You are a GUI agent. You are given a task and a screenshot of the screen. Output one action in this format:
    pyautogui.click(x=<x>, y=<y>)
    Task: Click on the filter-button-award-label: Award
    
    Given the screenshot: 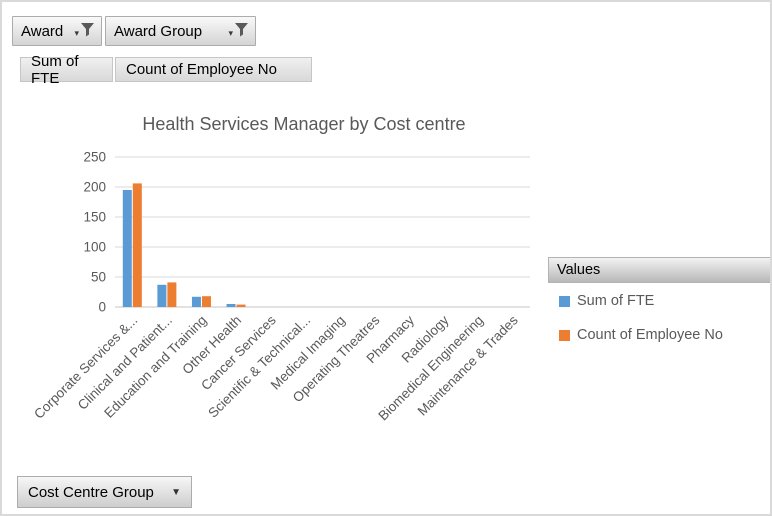 What is the action you would take?
    pyautogui.click(x=42, y=31)
    